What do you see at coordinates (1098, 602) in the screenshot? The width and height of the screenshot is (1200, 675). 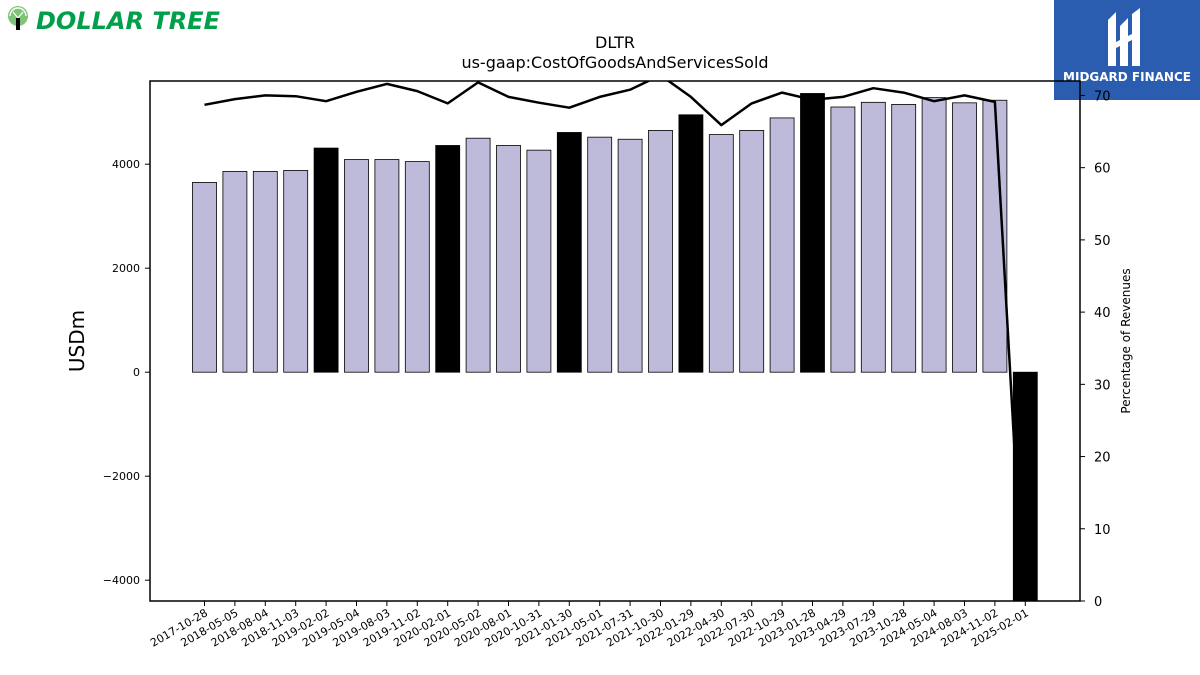 I see `right-tick-label: 0` at bounding box center [1098, 602].